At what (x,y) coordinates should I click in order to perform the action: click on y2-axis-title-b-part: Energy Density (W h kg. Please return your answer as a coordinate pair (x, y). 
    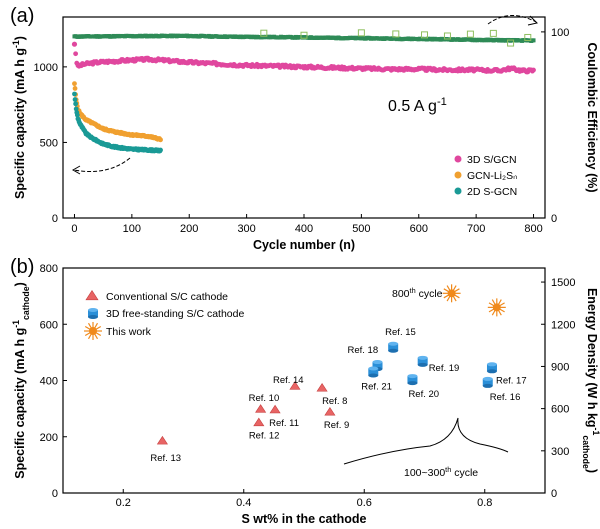
    Looking at the image, I should click on (592, 358).